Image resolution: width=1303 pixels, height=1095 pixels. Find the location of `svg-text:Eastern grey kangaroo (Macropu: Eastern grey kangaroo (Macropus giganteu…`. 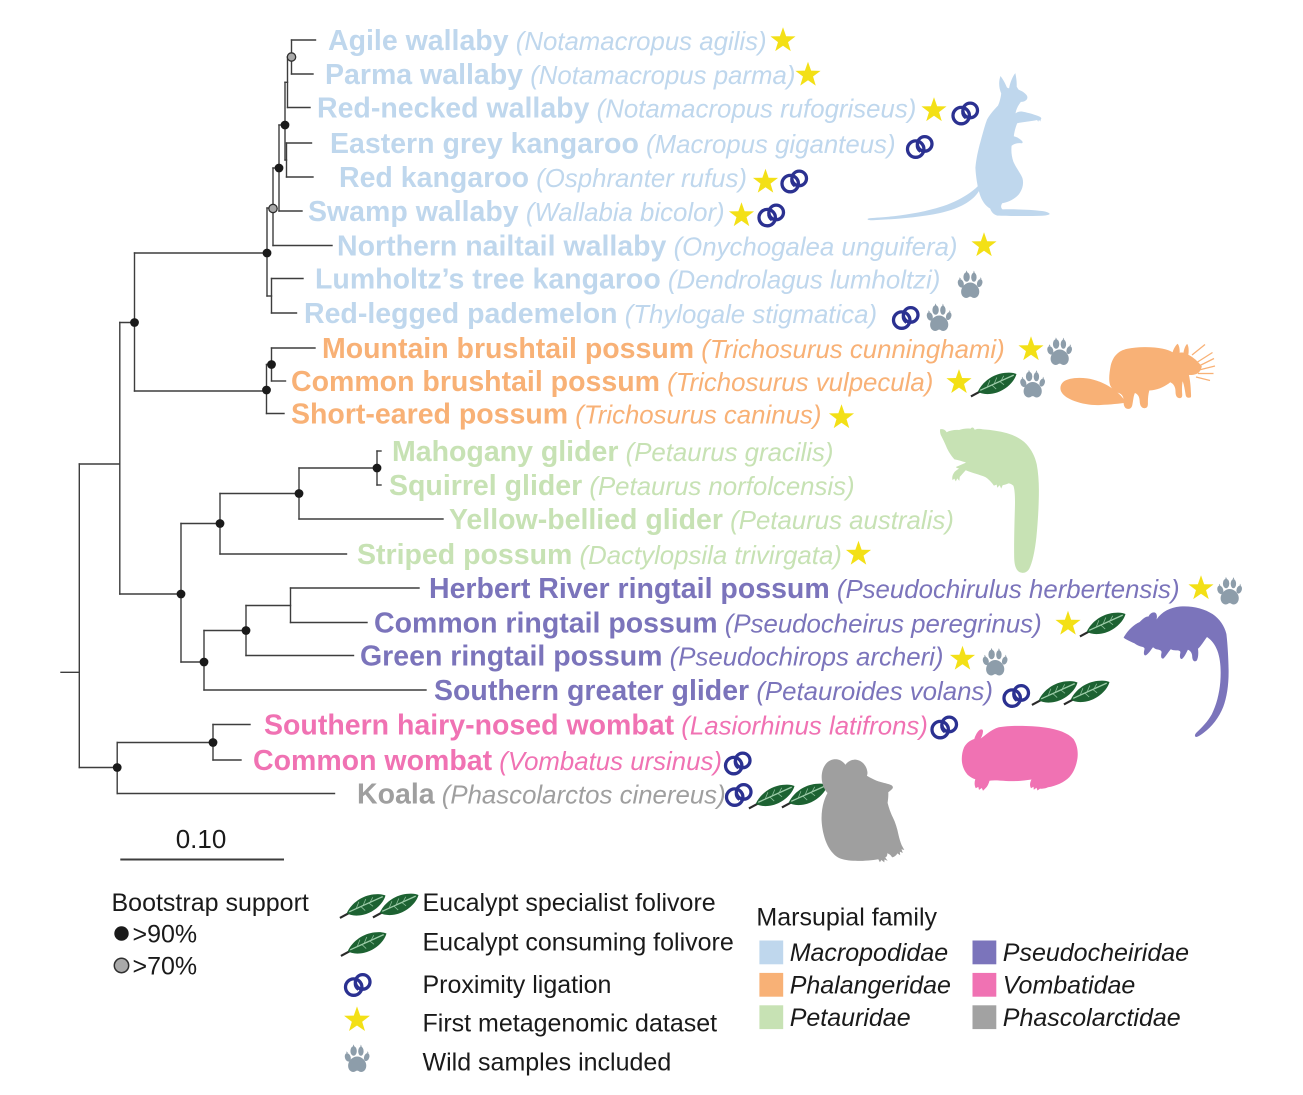

svg-text:Eastern grey kangaroo (Macropu: Eastern grey kangaroo (Macropus giganteu… is located at coordinates (613, 144).